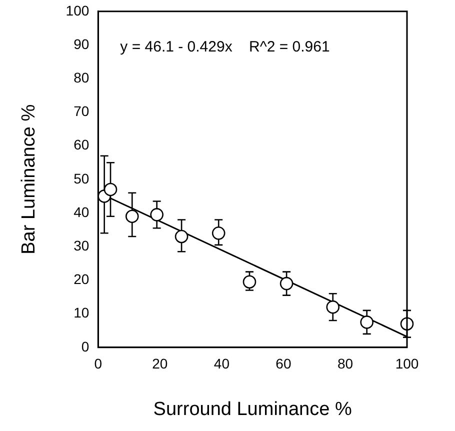 The image size is (455, 431). What do you see at coordinates (82, 144) in the screenshot?
I see `y-tick-label: 60` at bounding box center [82, 144].